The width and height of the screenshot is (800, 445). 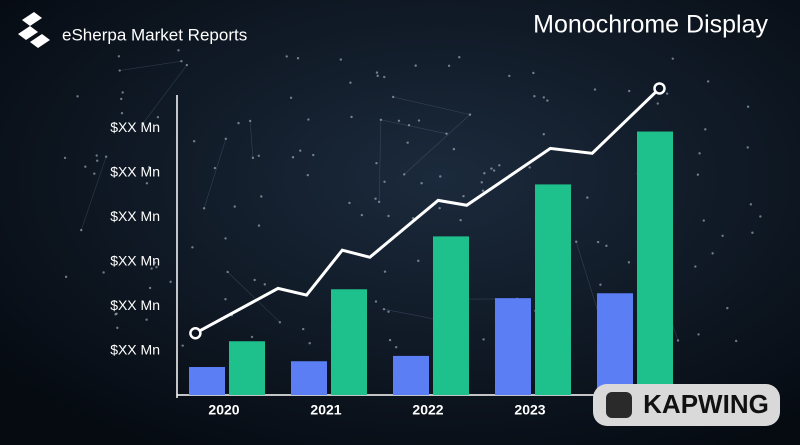 I want to click on watermark-background, so click(x=686, y=405).